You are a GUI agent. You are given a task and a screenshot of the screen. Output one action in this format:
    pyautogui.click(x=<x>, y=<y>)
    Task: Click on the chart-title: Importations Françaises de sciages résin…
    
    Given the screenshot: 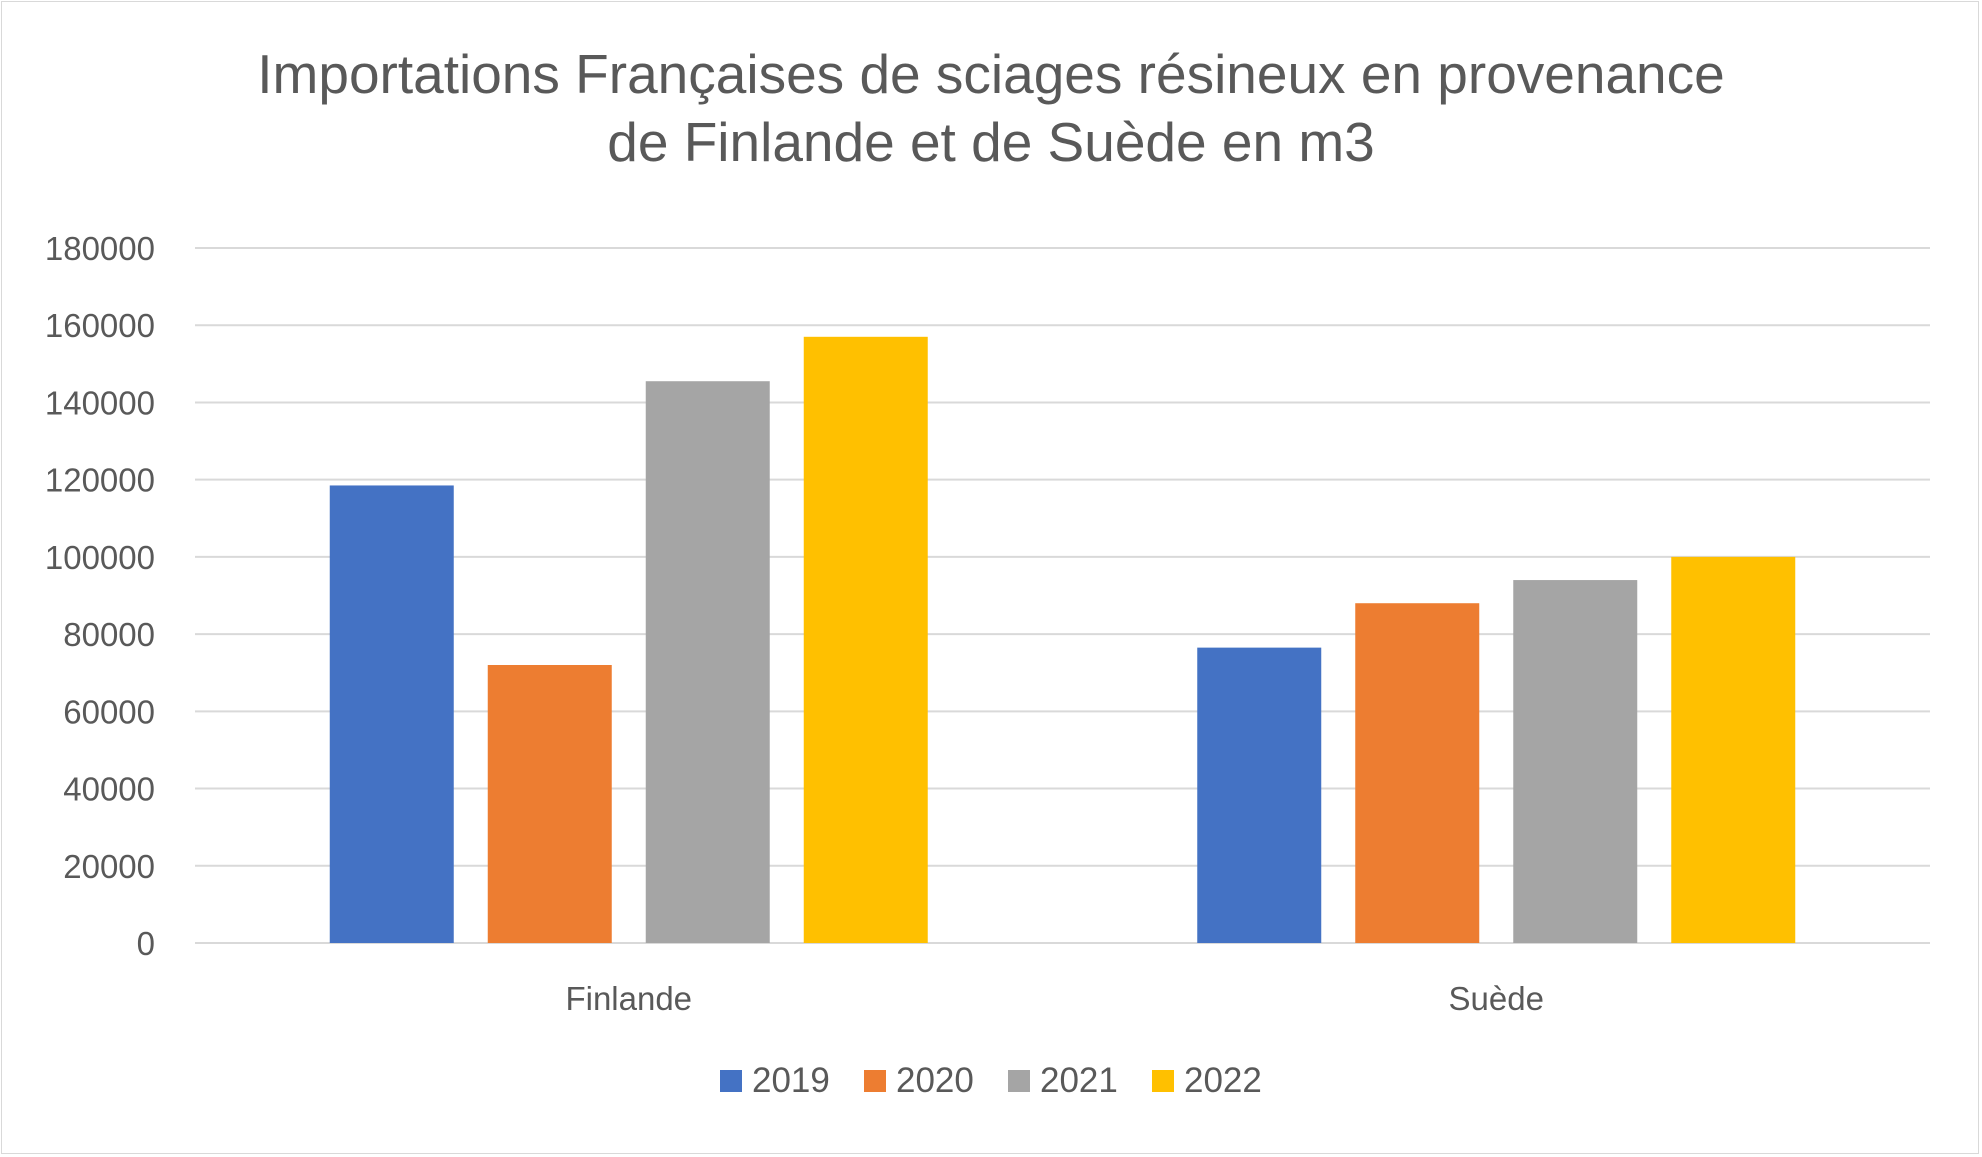 What is the action you would take?
    pyautogui.click(x=991, y=108)
    